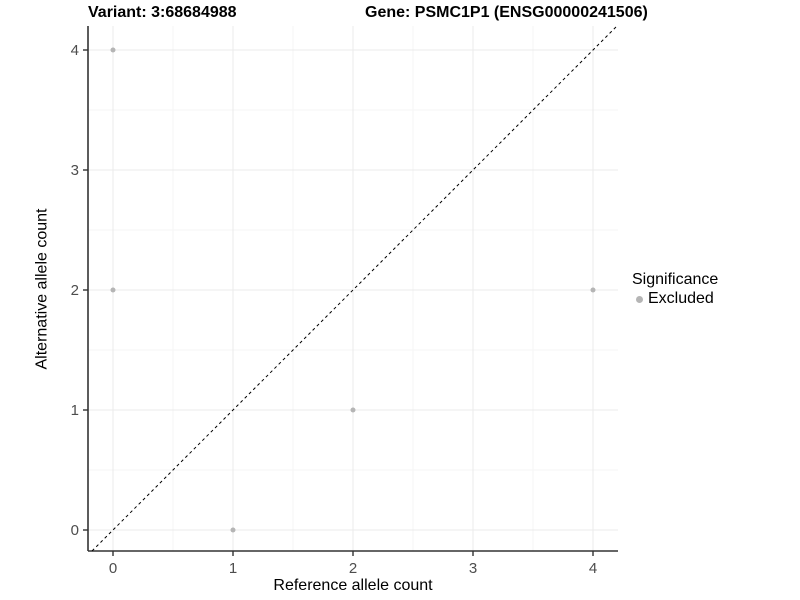 The height and width of the screenshot is (600, 800). Describe the element at coordinates (75, 410) in the screenshot. I see `y-tick-label: 1` at that location.